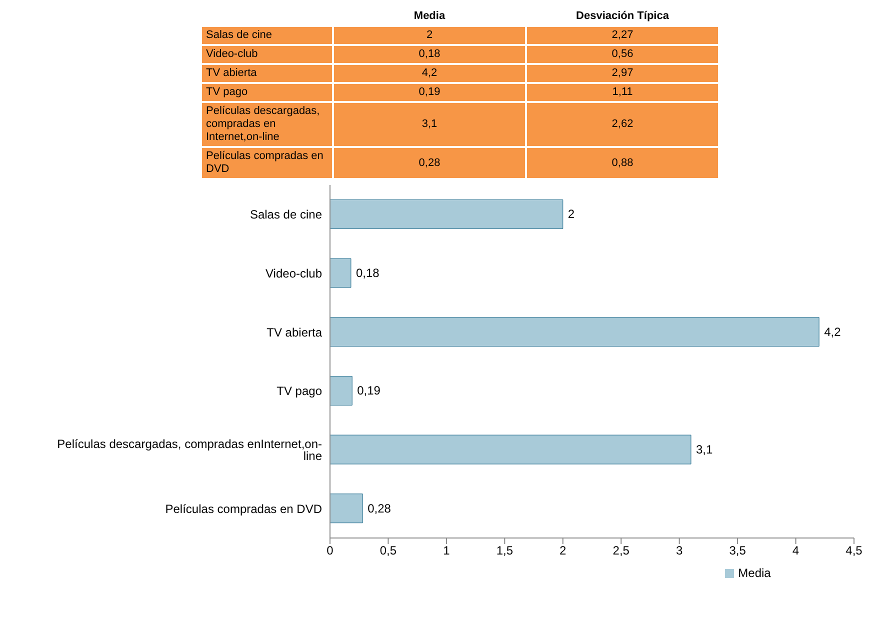  I want to click on data-label: 2,97, so click(622, 73).